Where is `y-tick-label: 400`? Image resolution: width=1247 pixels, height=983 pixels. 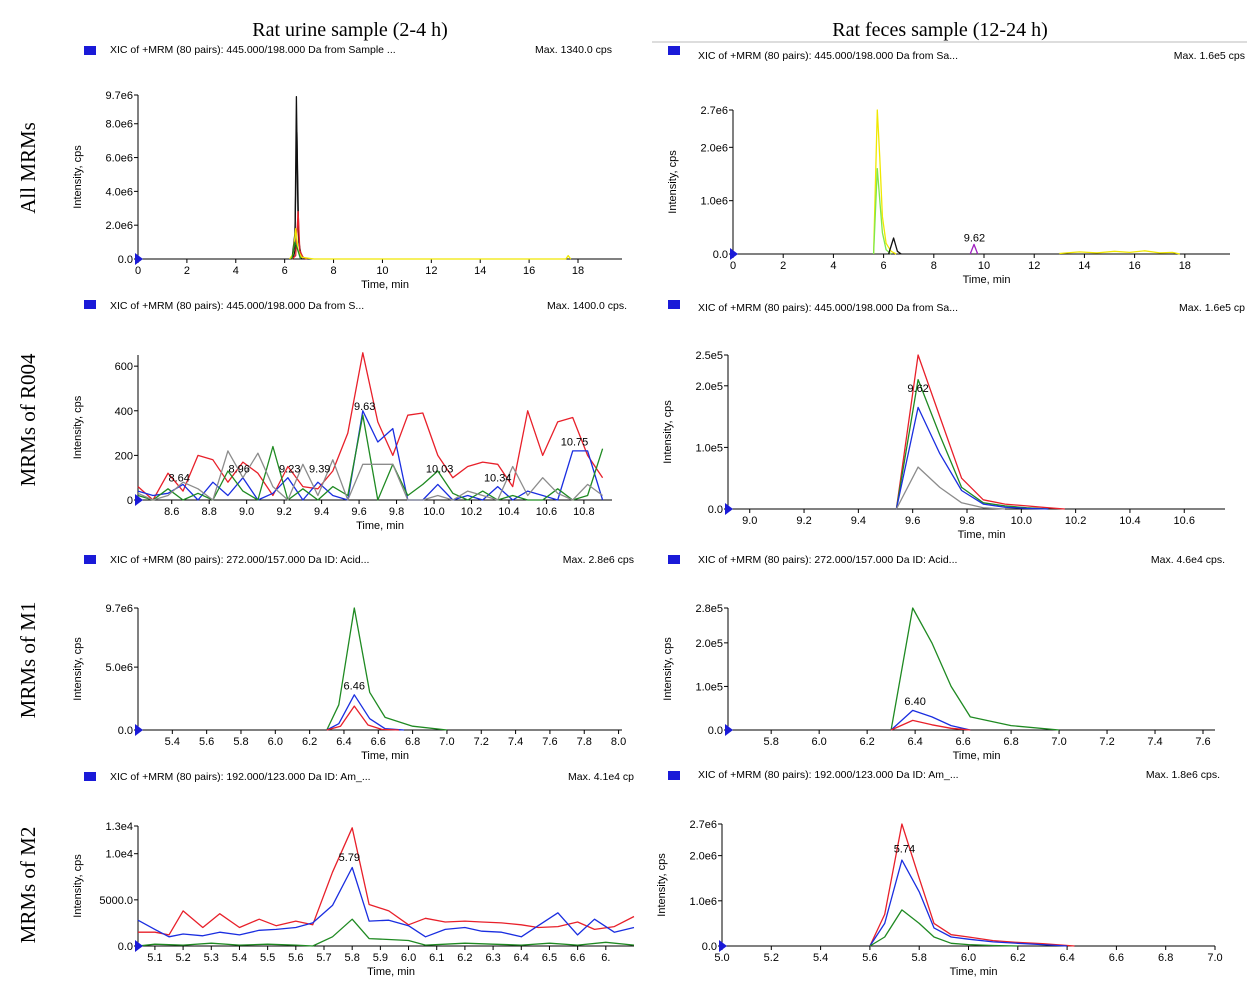
y-tick-label: 400 is located at coordinates (124, 412).